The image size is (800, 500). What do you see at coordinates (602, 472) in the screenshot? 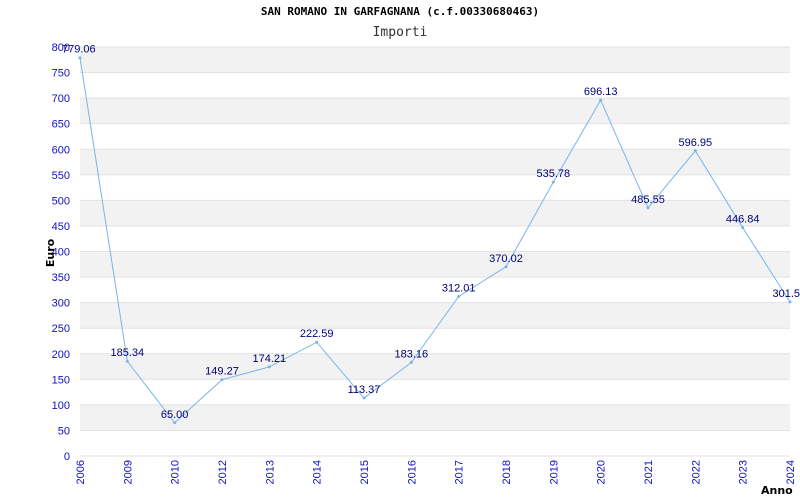
I see `x-tick-label: 2020` at bounding box center [602, 472].